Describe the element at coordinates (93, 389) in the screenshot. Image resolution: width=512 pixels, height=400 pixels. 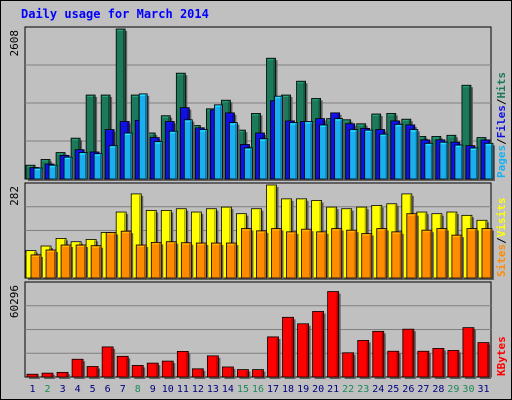
I see `x-tick-label: 5` at that location.